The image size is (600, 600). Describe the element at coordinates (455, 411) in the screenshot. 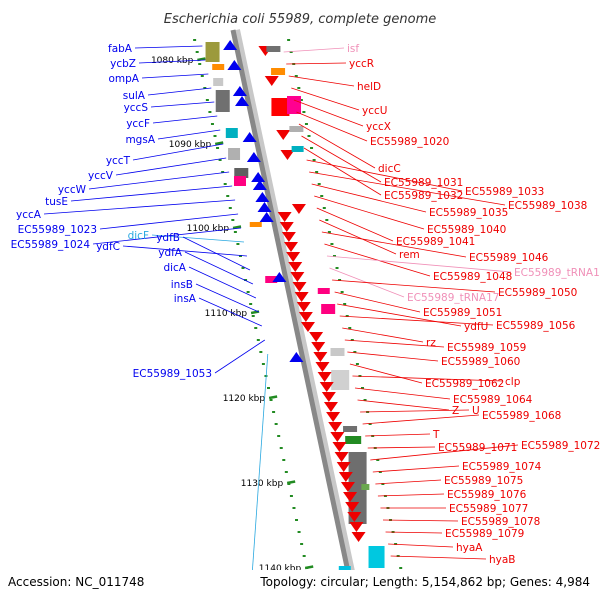

I see `right-gene-label: Z` at that location.